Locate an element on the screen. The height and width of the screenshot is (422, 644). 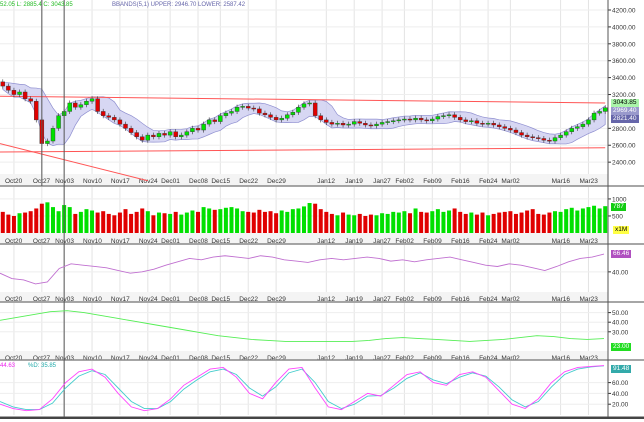
ohlc-readout: 52.05 L: 2885.4 C: 3043.85 is located at coordinates (36, 5).